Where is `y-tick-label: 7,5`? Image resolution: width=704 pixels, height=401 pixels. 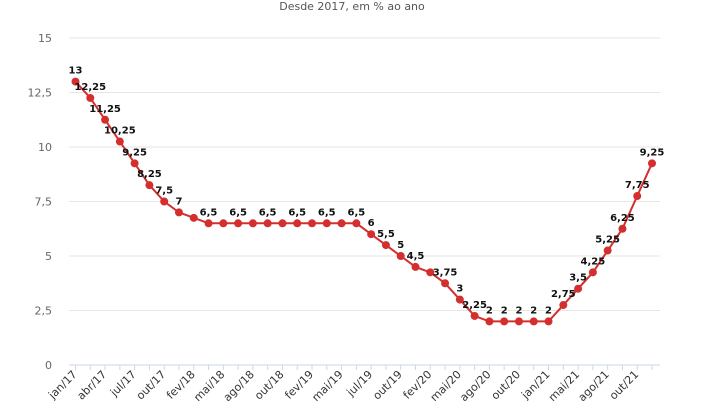
y-tick-label: 7,5 is located at coordinates (44, 202).